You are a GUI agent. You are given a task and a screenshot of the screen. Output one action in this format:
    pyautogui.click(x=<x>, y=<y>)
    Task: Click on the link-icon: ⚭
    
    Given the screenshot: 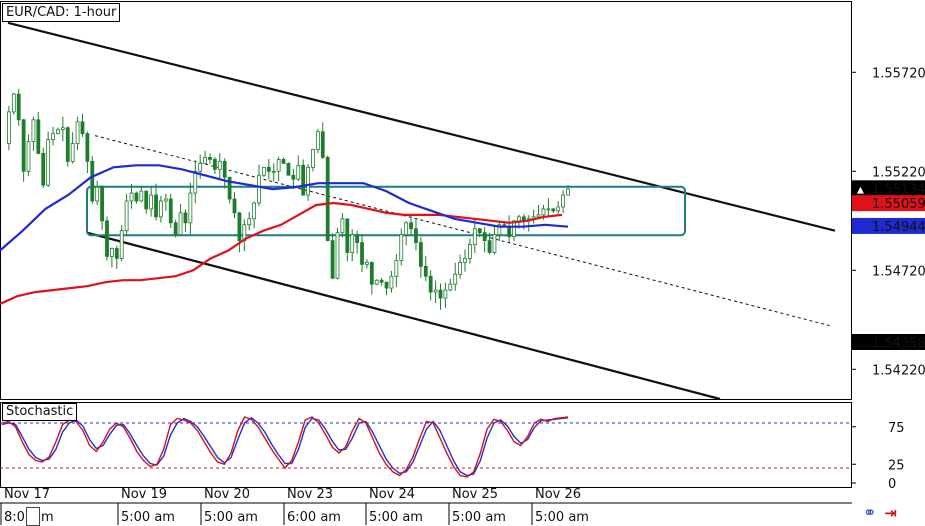 What is the action you would take?
    pyautogui.click(x=870, y=512)
    